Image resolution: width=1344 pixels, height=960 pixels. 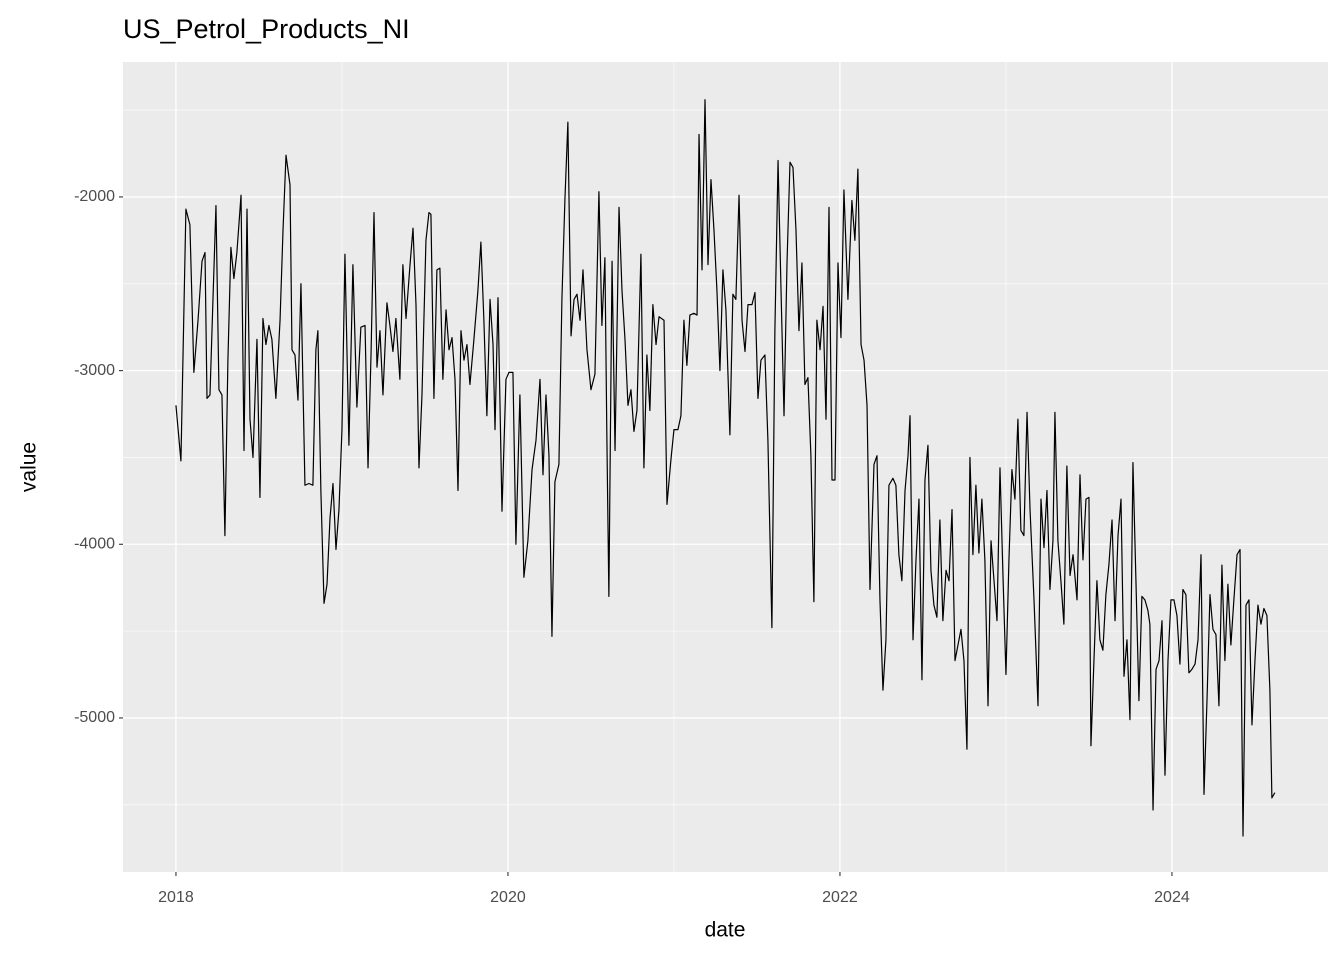 What do you see at coordinates (94, 370) in the screenshot?
I see `y-tick-label: -3000` at bounding box center [94, 370].